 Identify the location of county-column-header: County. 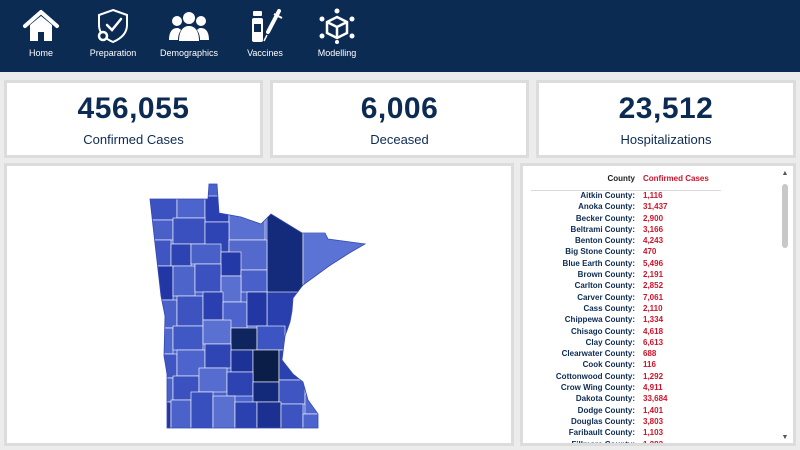
(621, 178).